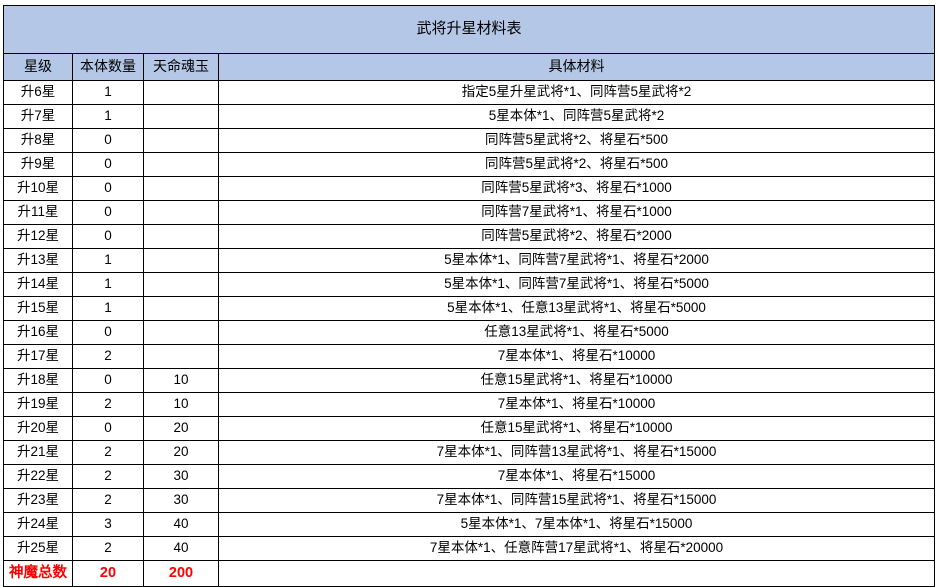 The image size is (937, 587). I want to click on table-row: 升16星 0 任意13星武将*1、将星石*5000, so click(469, 332).